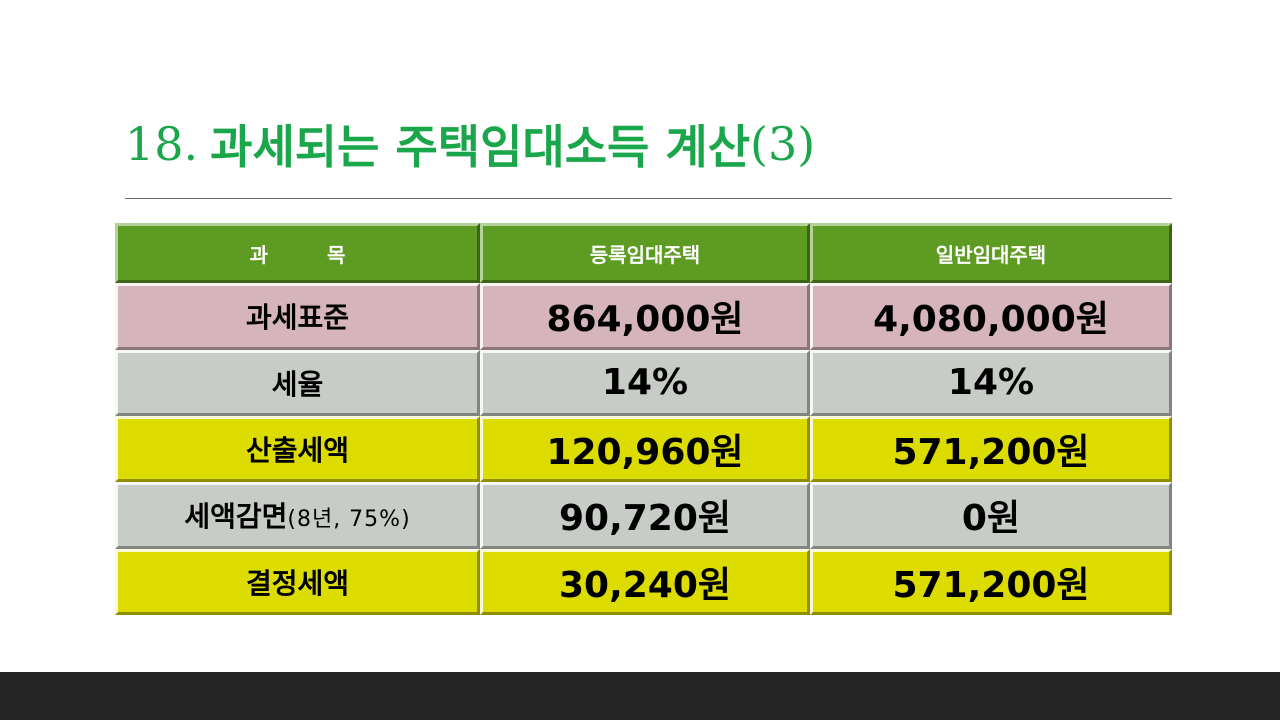 Image resolution: width=1280 pixels, height=720 pixels. I want to click on header-cell-registered: 등록임대주택, so click(645, 253).